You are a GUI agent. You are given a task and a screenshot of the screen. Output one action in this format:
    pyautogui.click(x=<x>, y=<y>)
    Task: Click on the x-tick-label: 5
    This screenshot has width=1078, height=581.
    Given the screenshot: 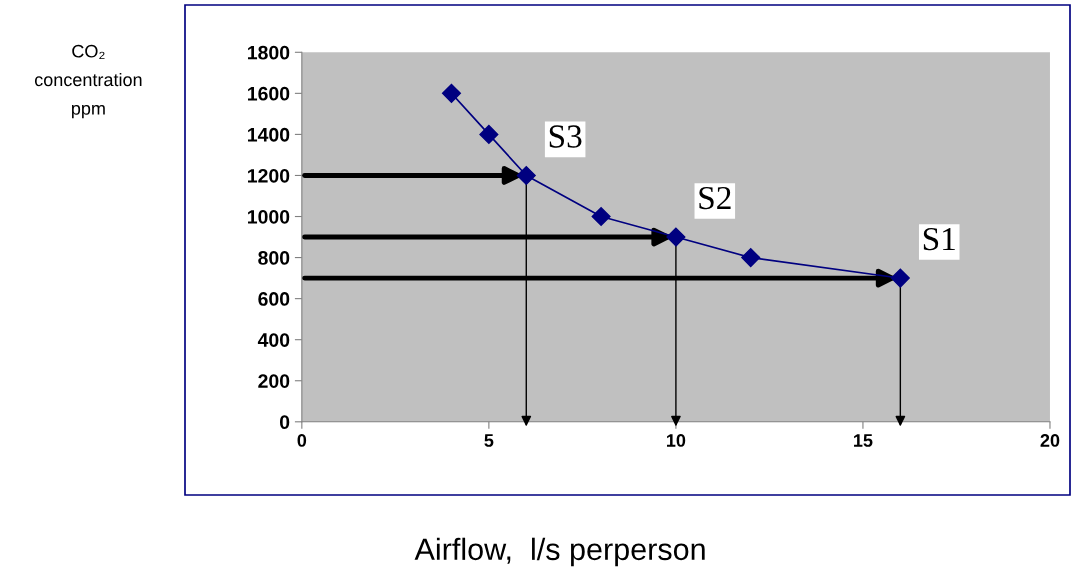 What is the action you would take?
    pyautogui.click(x=489, y=440)
    